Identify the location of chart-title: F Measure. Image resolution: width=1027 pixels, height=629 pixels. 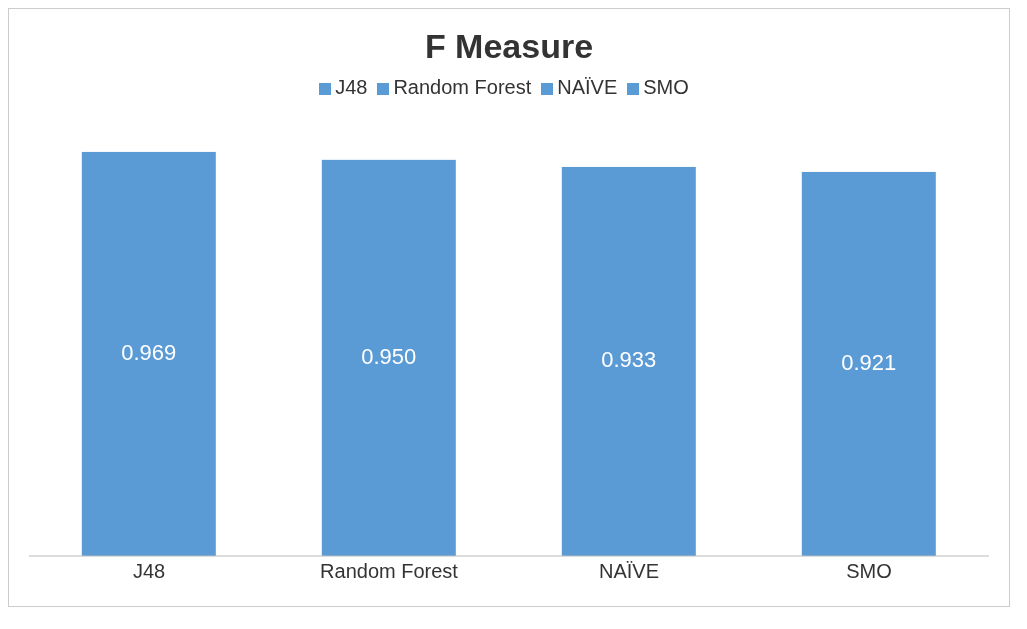
(509, 46).